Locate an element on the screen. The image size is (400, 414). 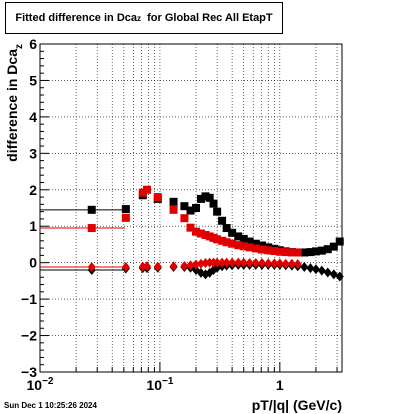
error-bars is located at coordinates (82, 240).